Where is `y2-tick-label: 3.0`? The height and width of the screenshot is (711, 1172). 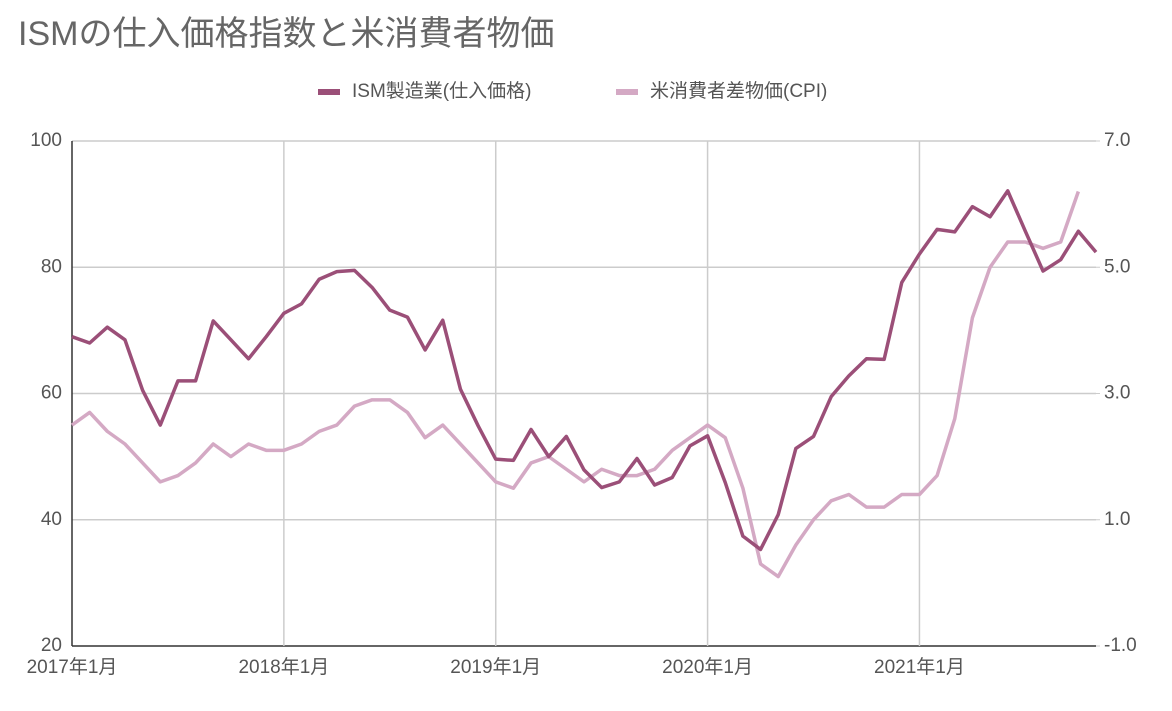
y2-tick-label: 3.0 is located at coordinates (1117, 393).